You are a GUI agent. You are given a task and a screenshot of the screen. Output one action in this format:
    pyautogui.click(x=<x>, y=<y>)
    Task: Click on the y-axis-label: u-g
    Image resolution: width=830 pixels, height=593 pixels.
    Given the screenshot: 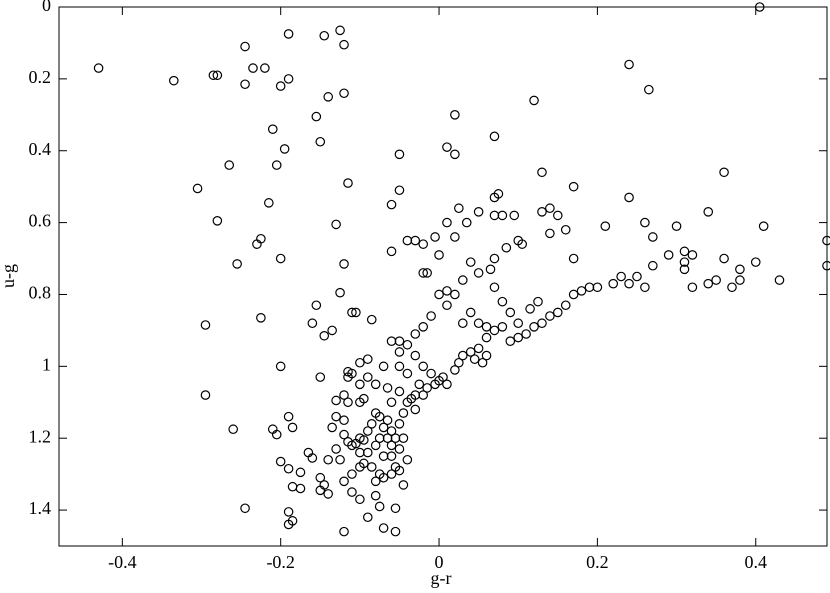 What is the action you would take?
    pyautogui.click(x=9, y=276)
    